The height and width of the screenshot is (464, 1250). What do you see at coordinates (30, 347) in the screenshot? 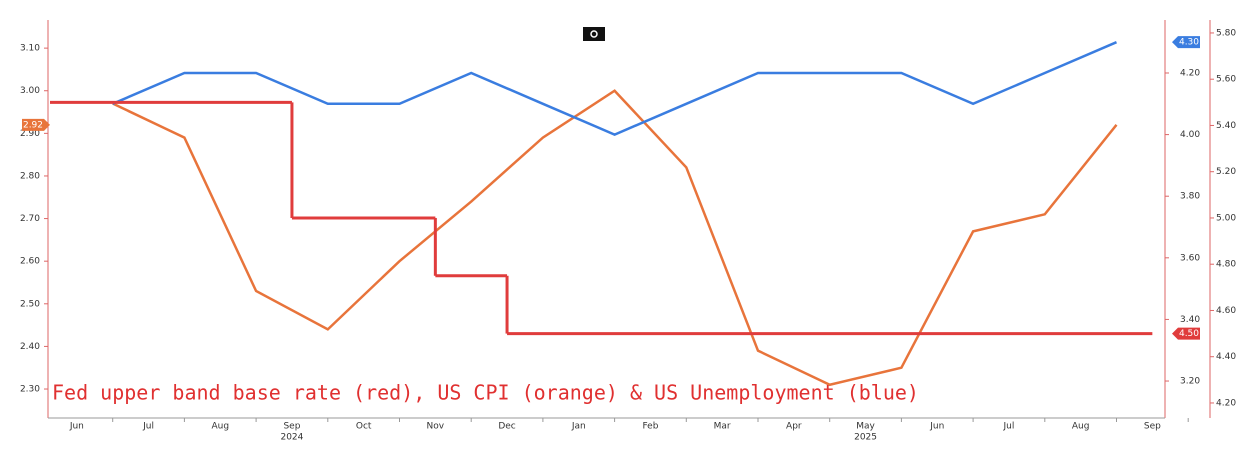
I see `y-tick-label: 2.40` at bounding box center [30, 347].